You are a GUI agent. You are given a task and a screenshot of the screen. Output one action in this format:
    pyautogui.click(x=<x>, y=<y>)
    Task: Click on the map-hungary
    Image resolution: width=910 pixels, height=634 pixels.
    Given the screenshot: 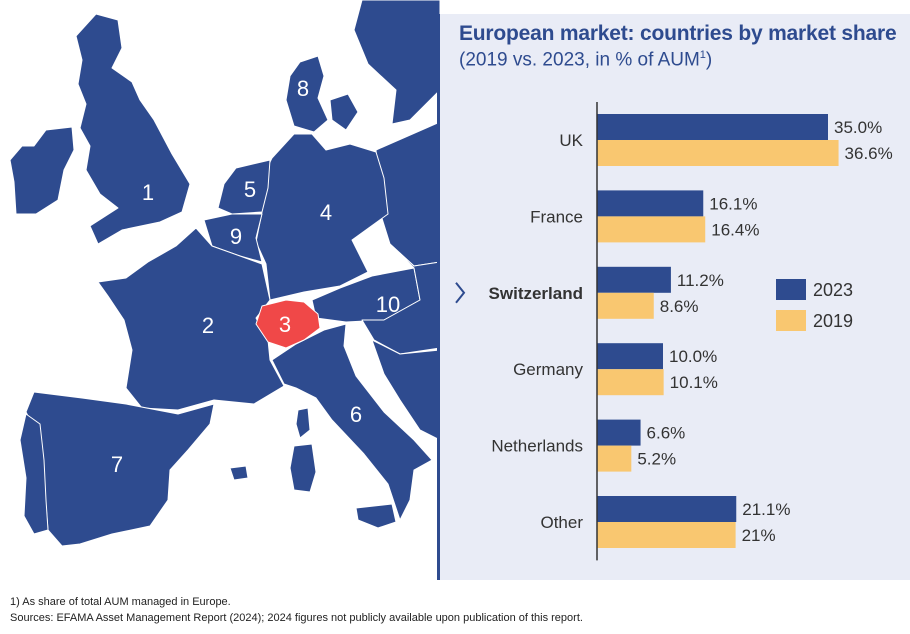 What is the action you would take?
    pyautogui.click(x=400, y=299)
    